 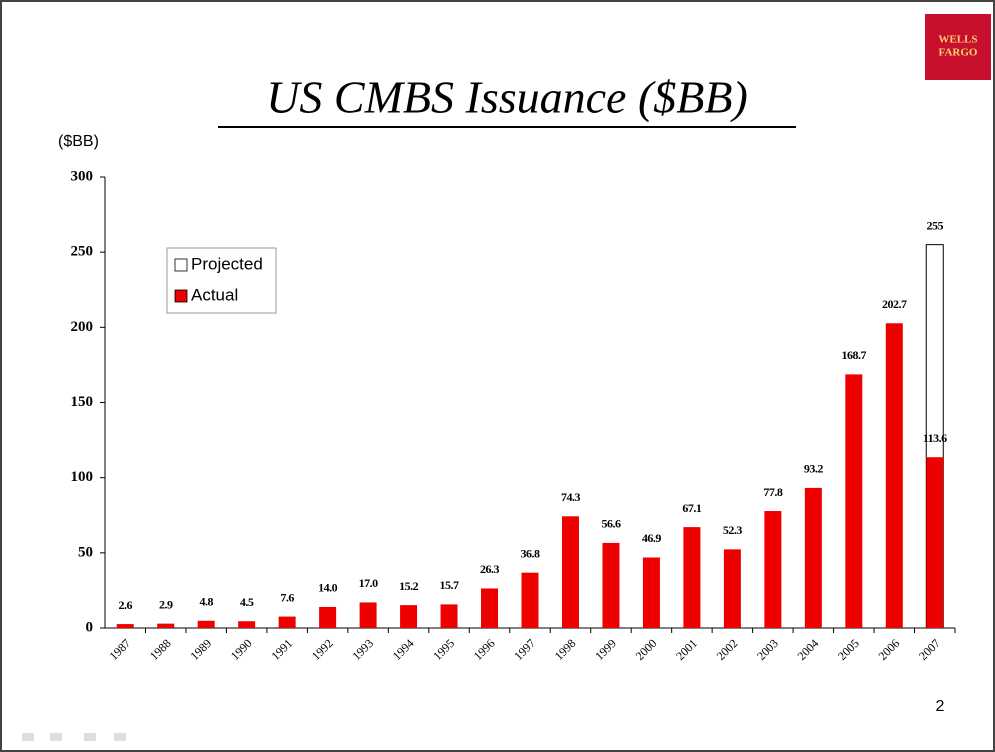 I want to click on data-label: 52.3, so click(x=733, y=530).